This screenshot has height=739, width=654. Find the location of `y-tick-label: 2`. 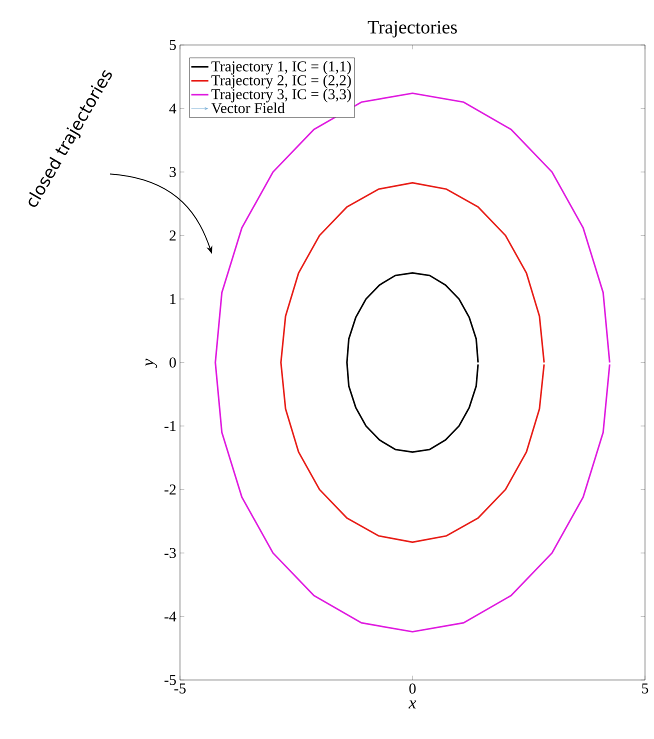

y-tick-label: 2 is located at coordinates (173, 235).